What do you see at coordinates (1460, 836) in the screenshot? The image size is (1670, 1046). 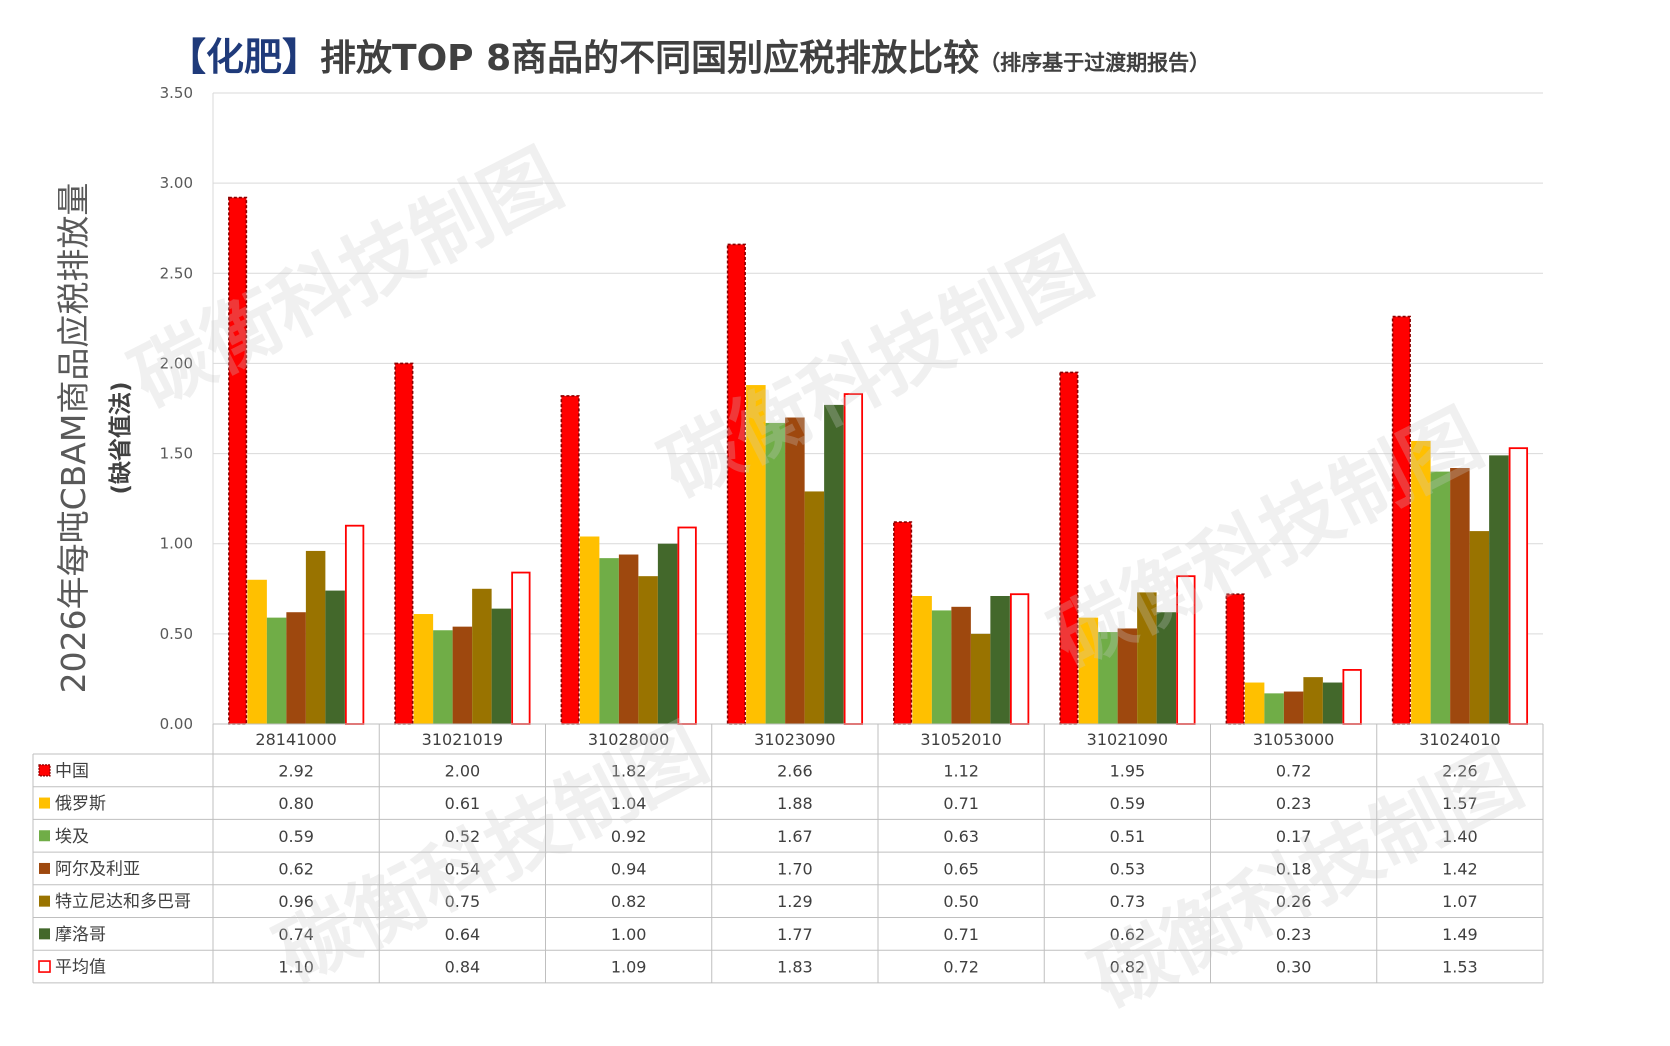 I see `table-value: 1.40` at bounding box center [1460, 836].